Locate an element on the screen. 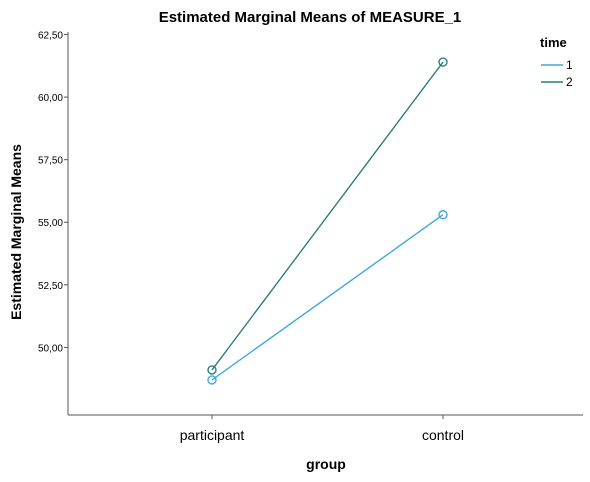 The height and width of the screenshot is (482, 590). y-tick-label: 60,00 is located at coordinates (50, 98).